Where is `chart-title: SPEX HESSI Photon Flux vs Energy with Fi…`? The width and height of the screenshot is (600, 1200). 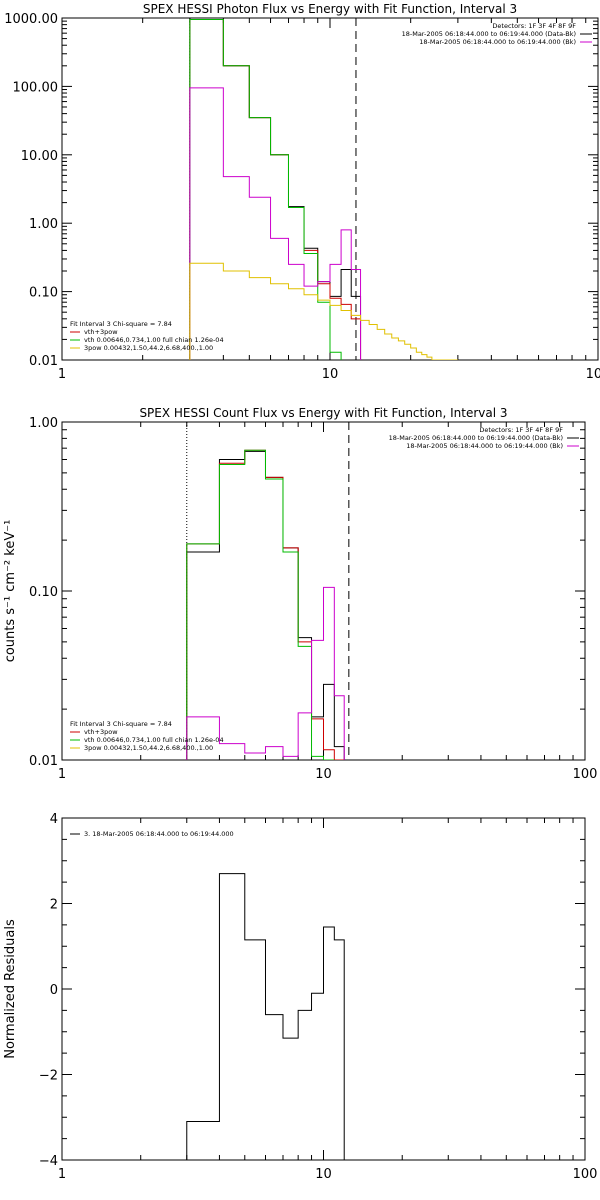 chart-title: SPEX HESSI Photon Flux vs Energy with Fi… is located at coordinates (330, 9).